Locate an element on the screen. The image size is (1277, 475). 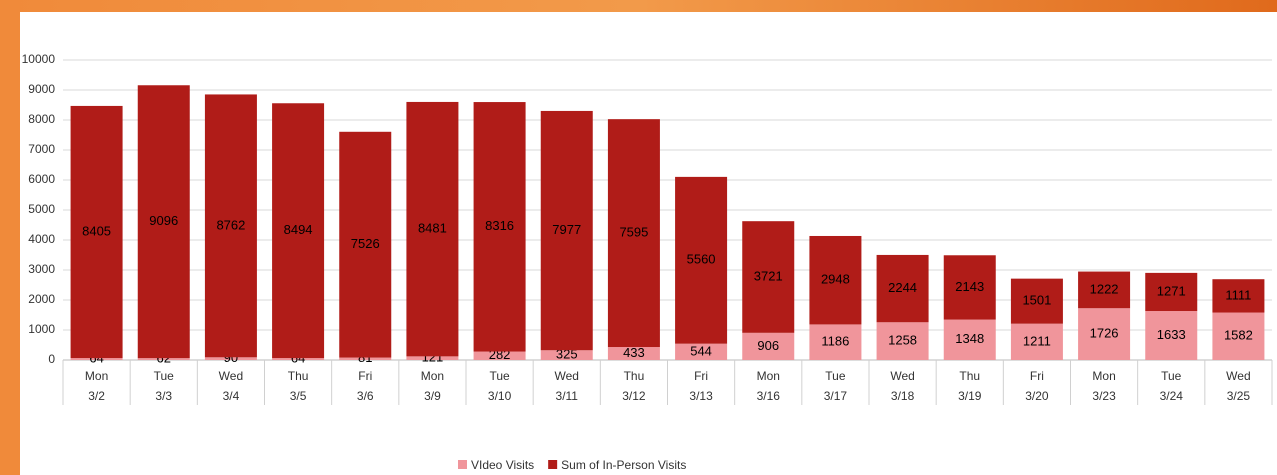
x-tick-label: 3/10 is located at coordinates (500, 396).